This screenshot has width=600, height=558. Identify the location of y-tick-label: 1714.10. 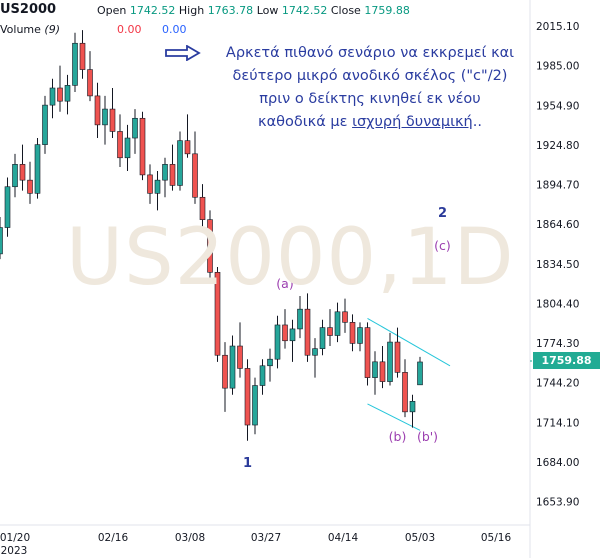
(557, 423).